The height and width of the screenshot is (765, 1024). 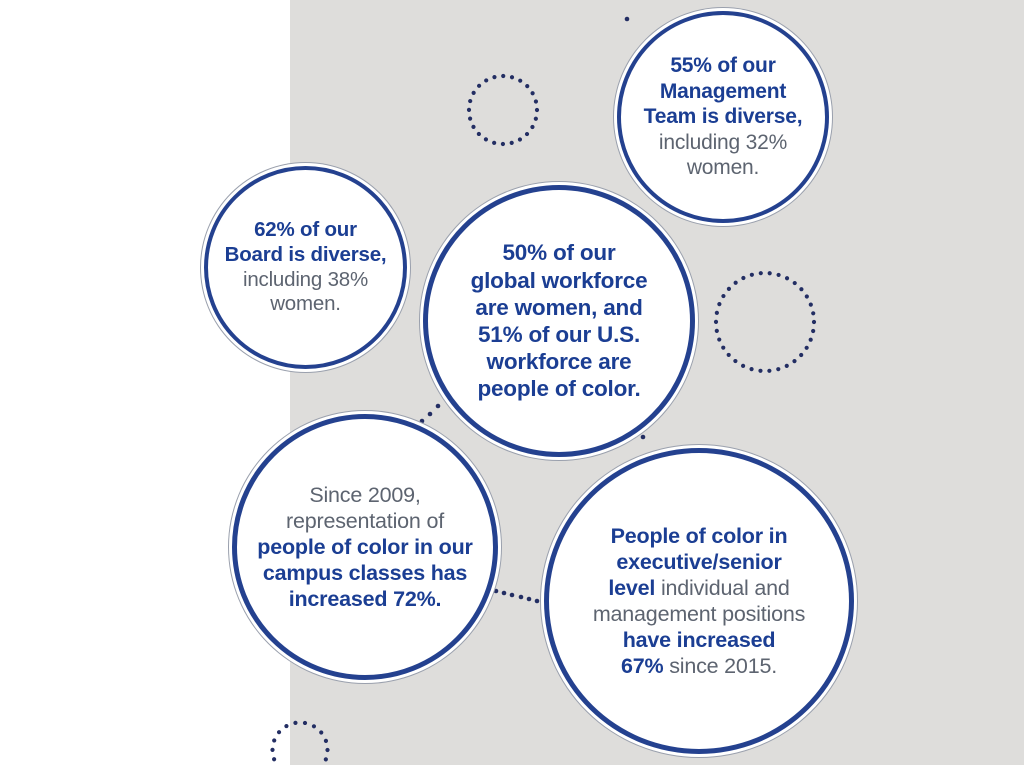 What do you see at coordinates (723, 91) in the screenshot?
I see `stat-emphasis: 55% of our Management Team is diverse,` at bounding box center [723, 91].